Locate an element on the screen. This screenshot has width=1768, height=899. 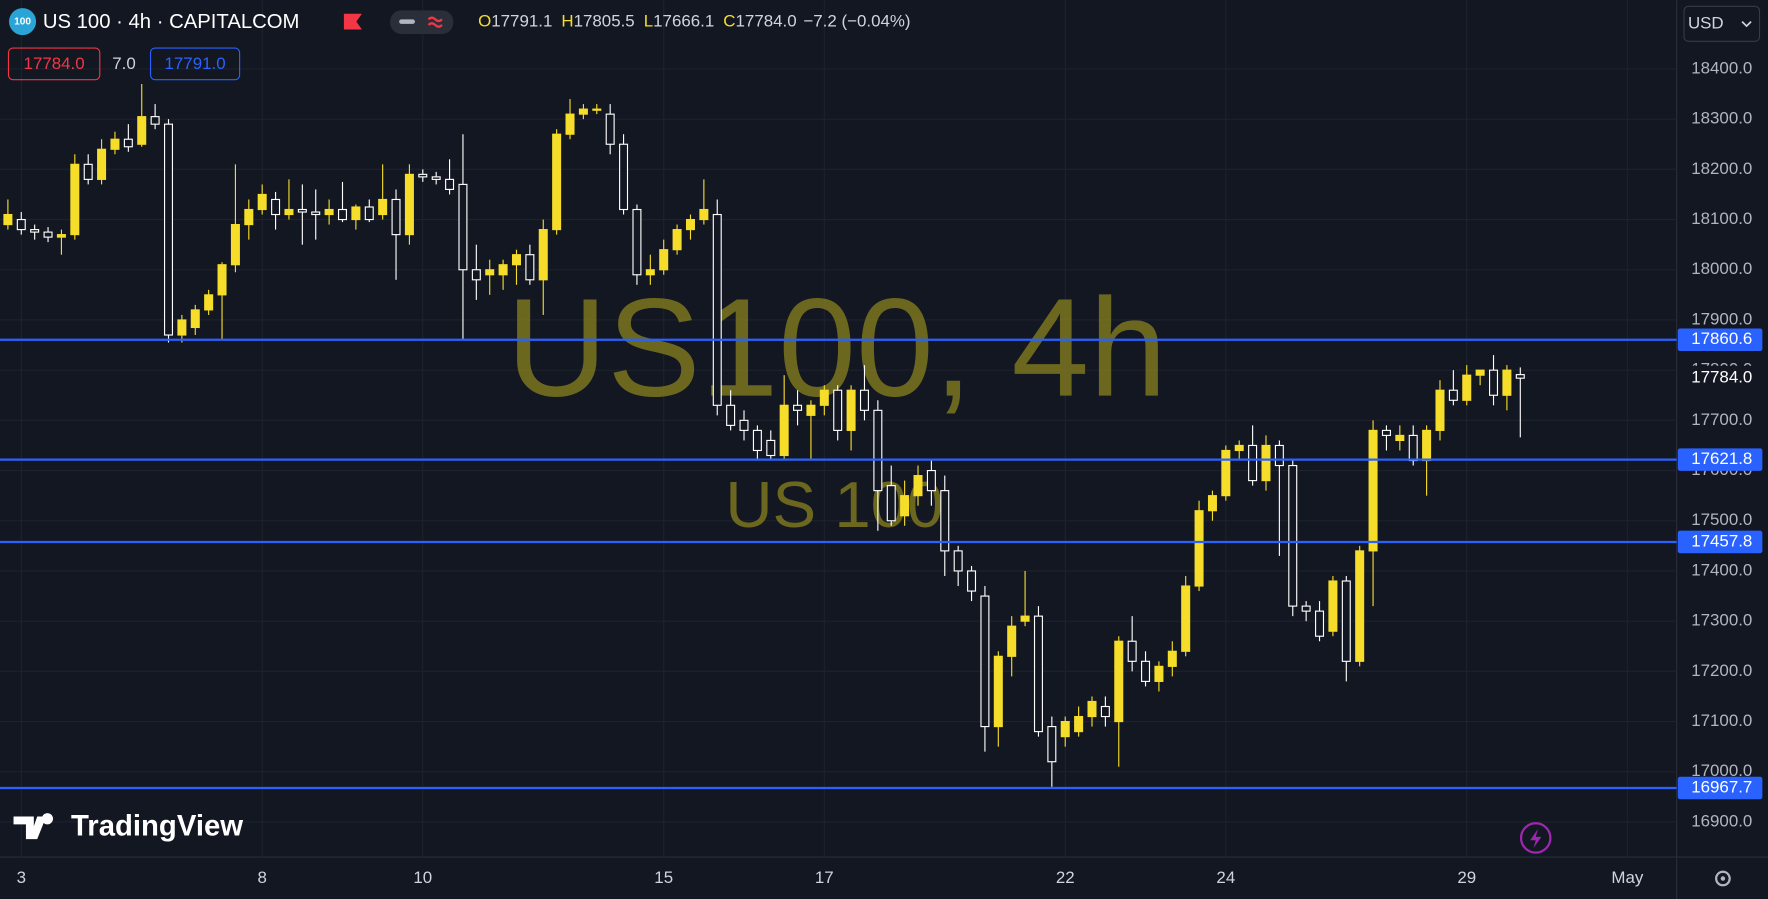
bolt-icon is located at coordinates (1536, 838).